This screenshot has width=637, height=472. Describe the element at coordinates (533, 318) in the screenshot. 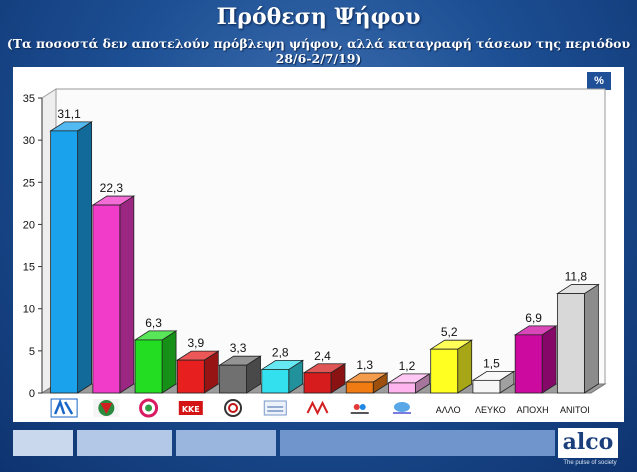

I see `bar-value-label: 6,9` at that location.